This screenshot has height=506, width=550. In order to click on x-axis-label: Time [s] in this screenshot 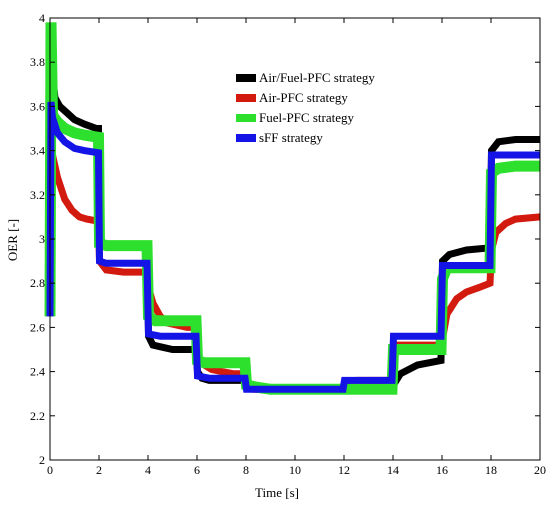, I will do `click(277, 492)`.